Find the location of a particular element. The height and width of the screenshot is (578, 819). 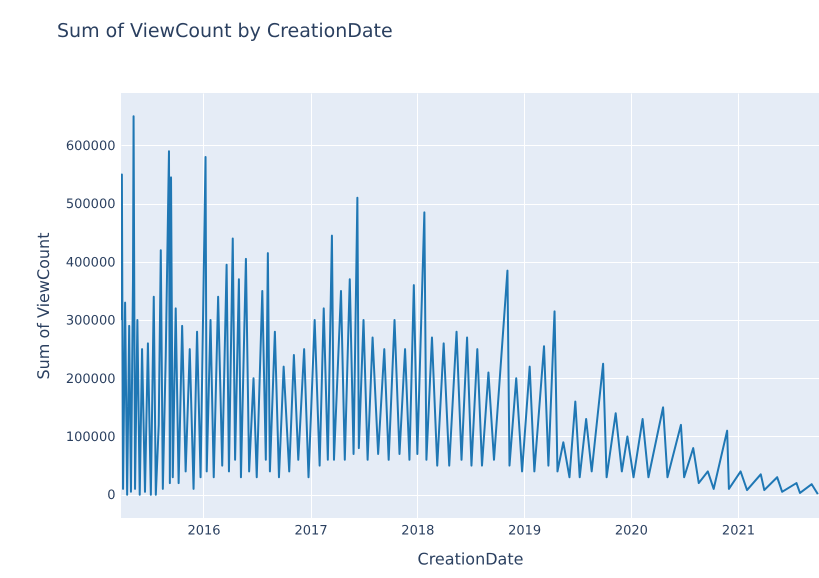

y-tick-label: 300000 is located at coordinates (91, 321).